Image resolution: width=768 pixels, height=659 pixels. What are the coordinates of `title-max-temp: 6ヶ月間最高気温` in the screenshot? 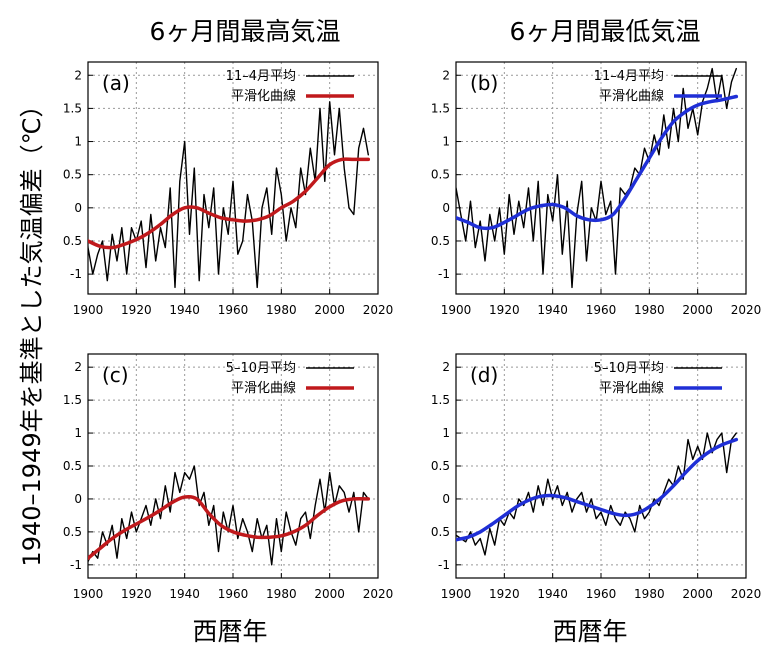 It's located at (245, 31).